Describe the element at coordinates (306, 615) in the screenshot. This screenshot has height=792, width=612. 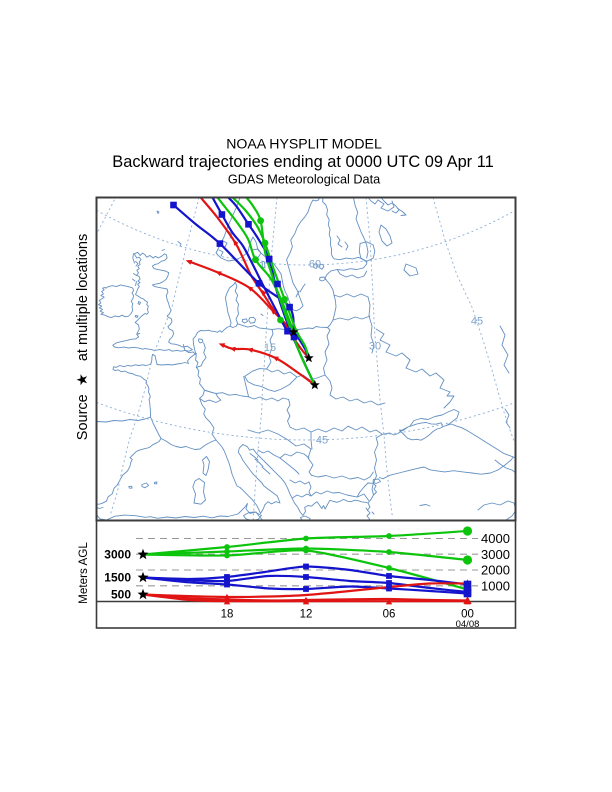
I see `svg-text: 12` at that location.